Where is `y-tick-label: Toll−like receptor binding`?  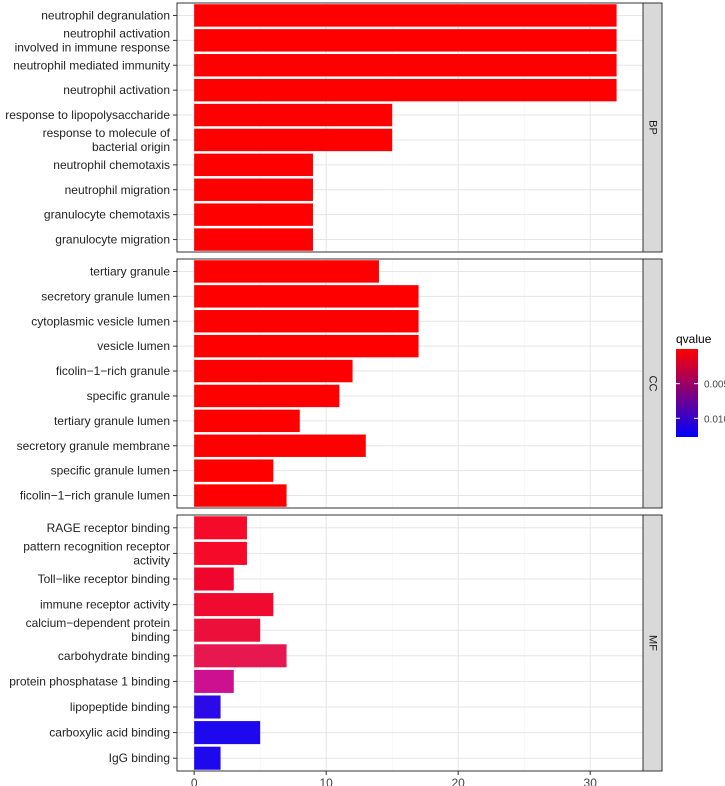 y-tick-label: Toll−like receptor binding is located at coordinates (104, 579).